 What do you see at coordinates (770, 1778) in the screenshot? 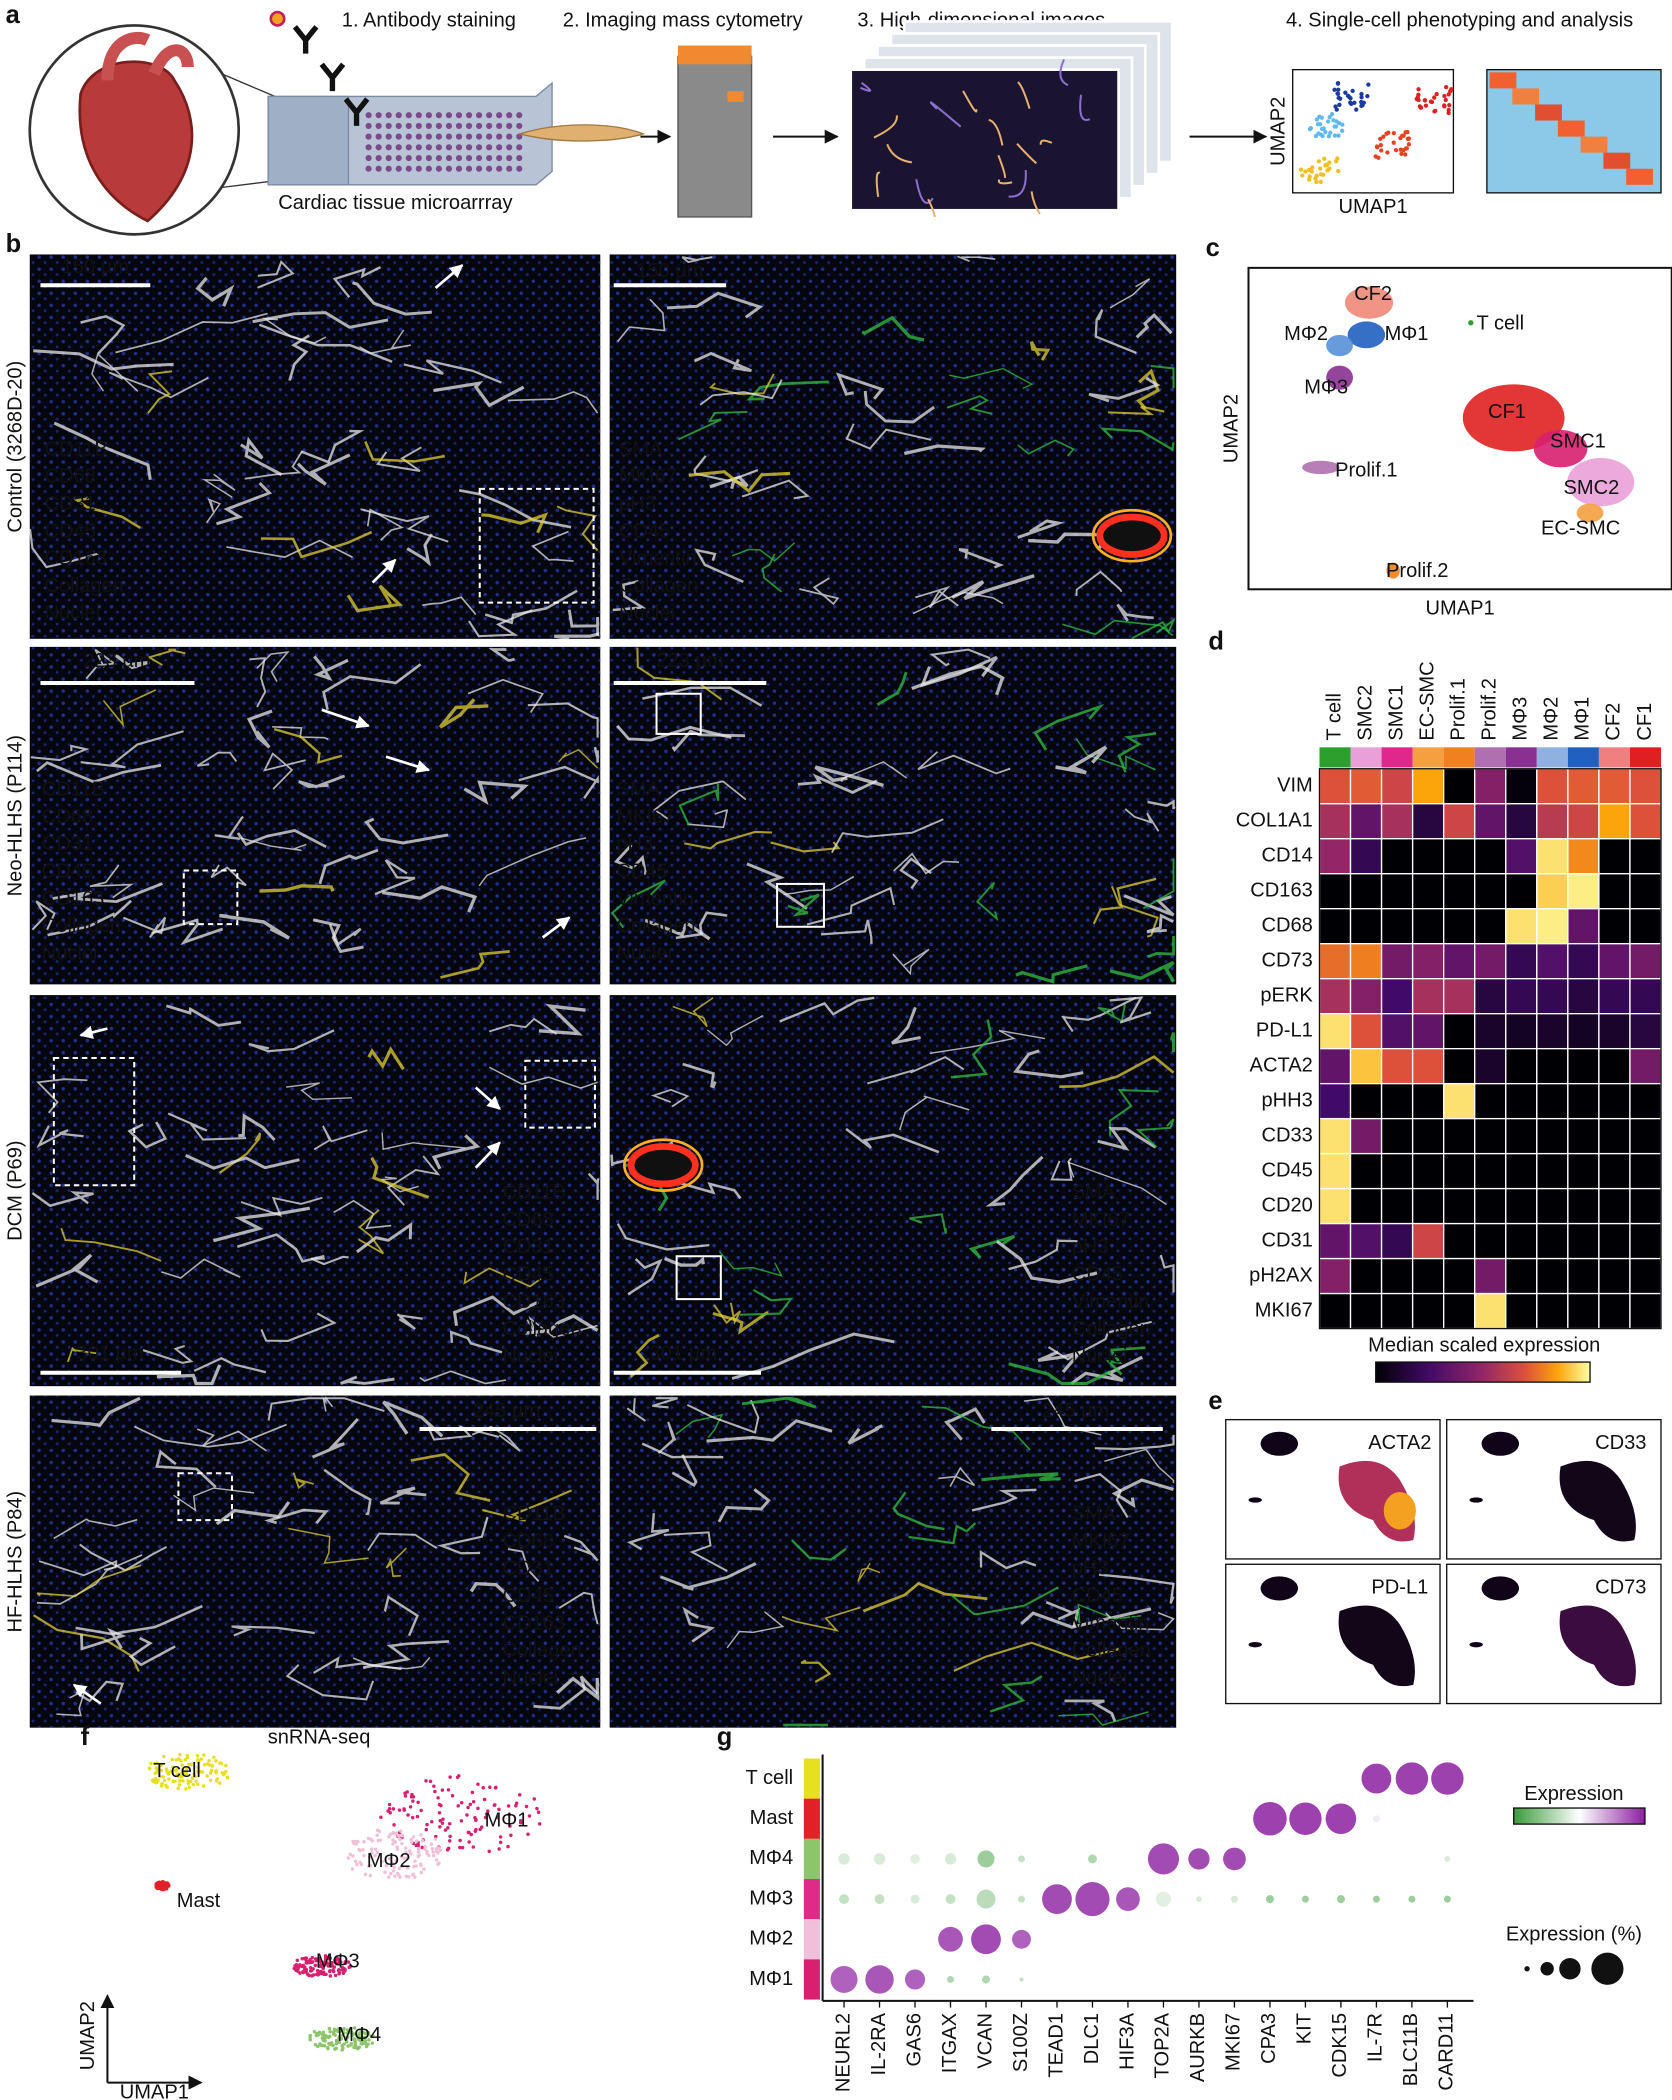
I see `row-label: T cell` at bounding box center [770, 1778].